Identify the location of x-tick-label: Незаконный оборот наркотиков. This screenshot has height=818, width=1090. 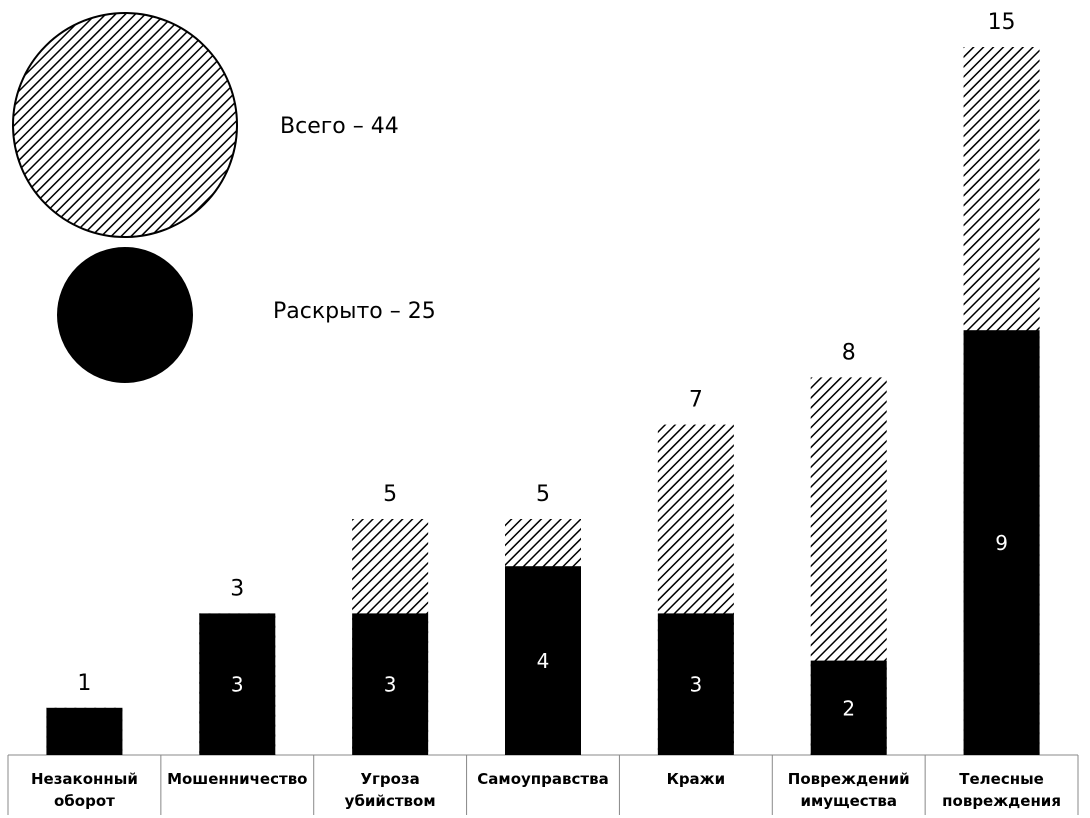
(84, 794).